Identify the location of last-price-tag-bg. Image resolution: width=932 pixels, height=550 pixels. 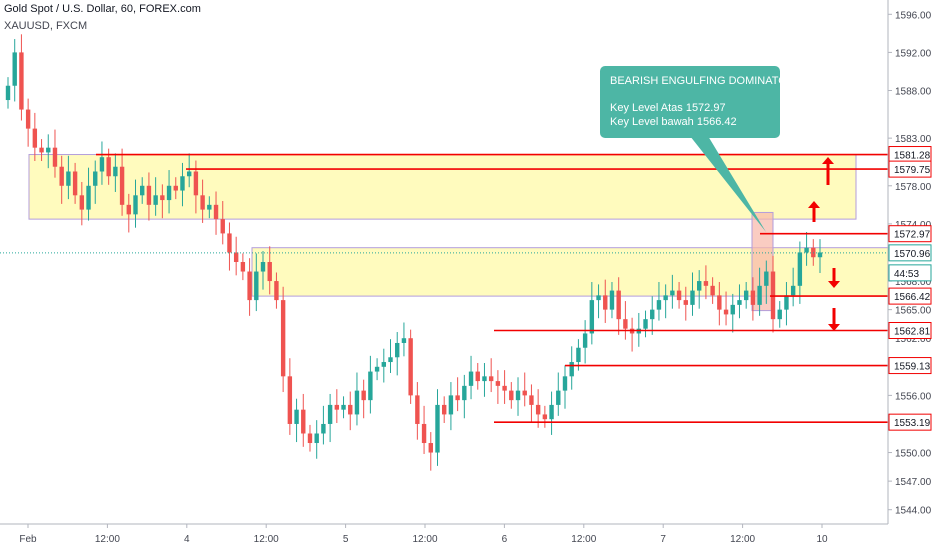
(910, 253).